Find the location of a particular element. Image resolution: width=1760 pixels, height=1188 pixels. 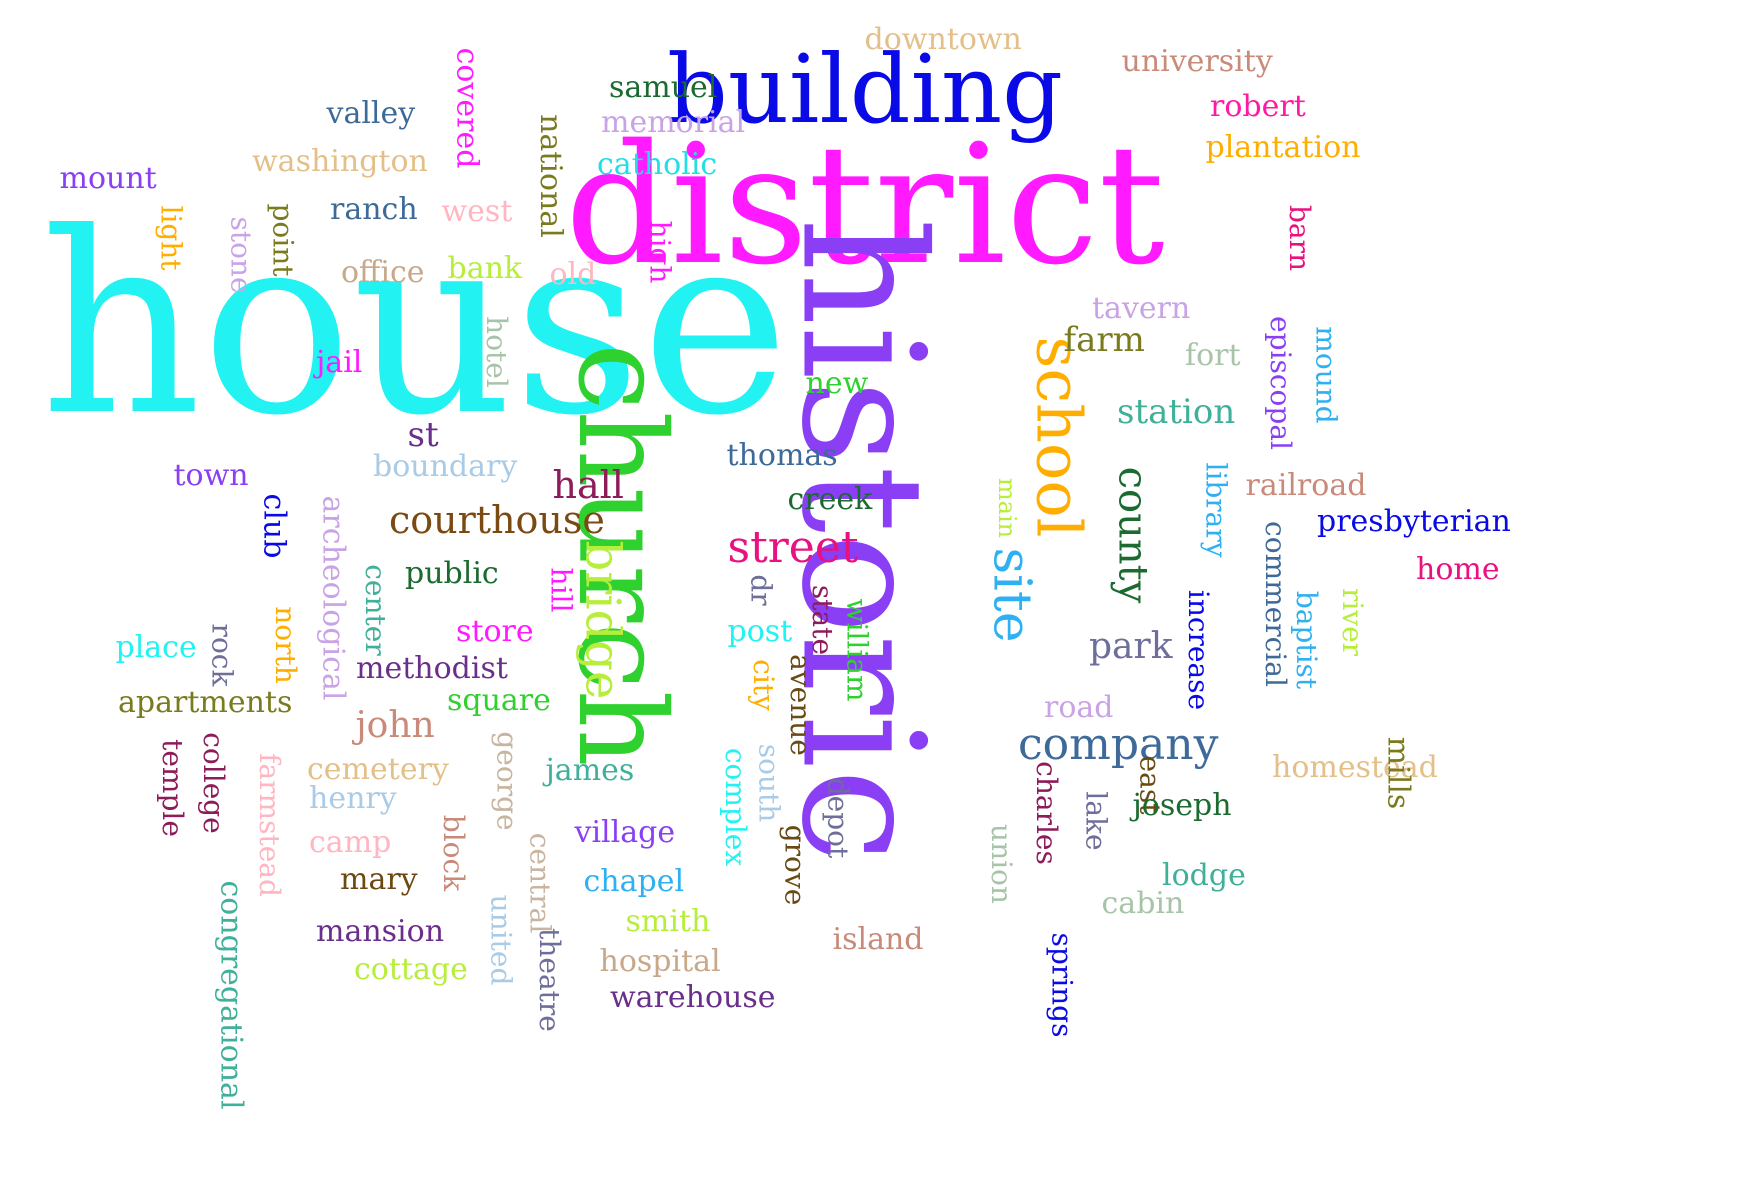

word-mills: mills is located at coordinates (1397, 773).